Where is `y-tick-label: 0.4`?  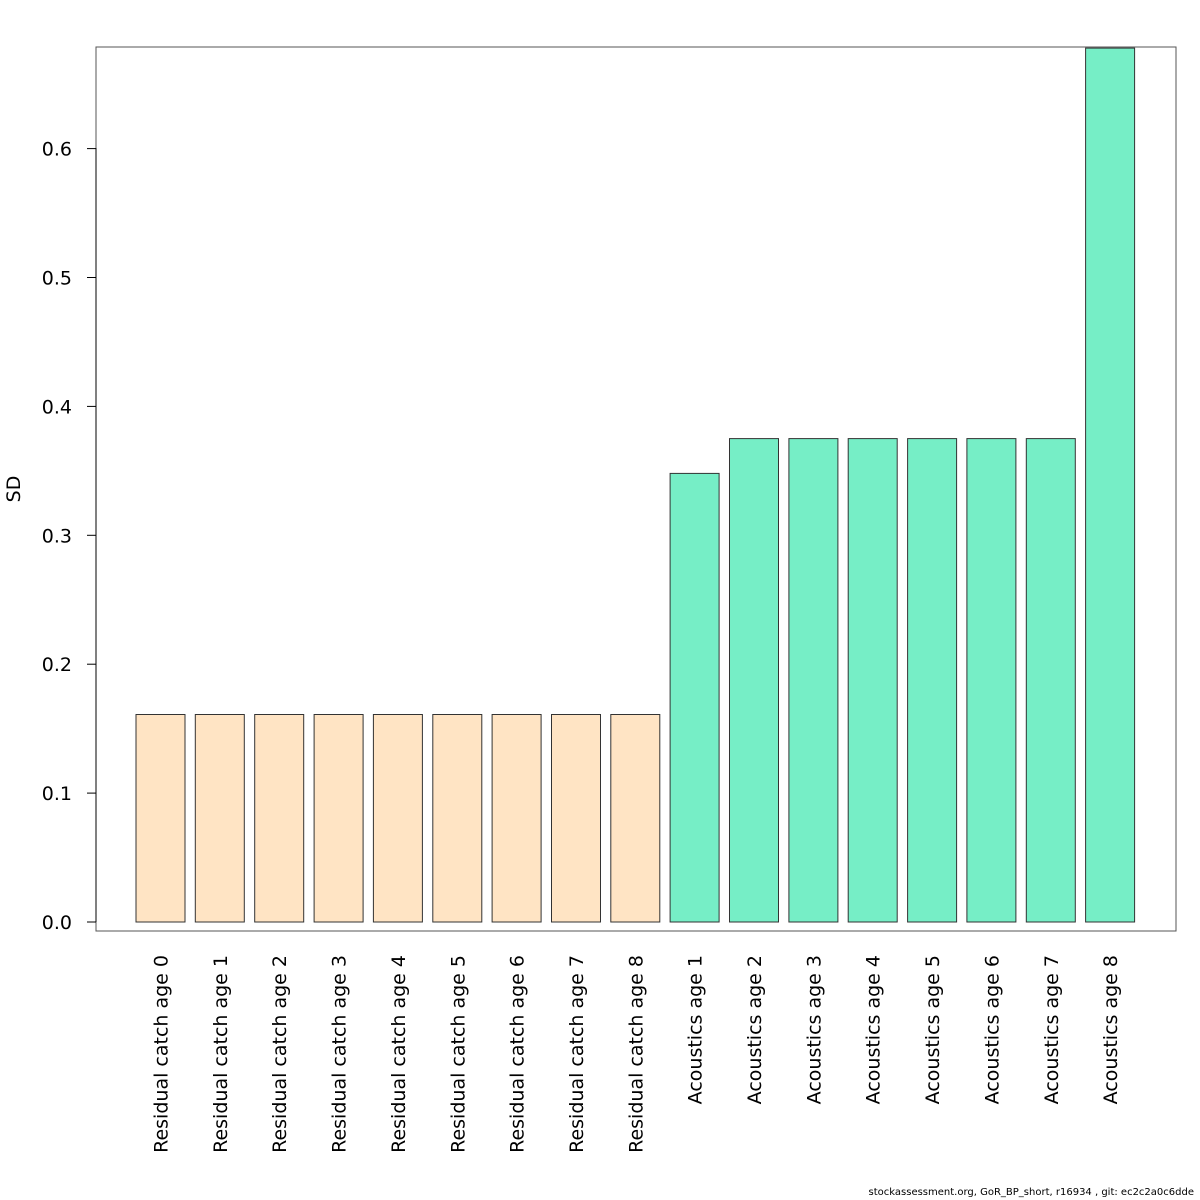 y-tick-label: 0.4 is located at coordinates (57, 407).